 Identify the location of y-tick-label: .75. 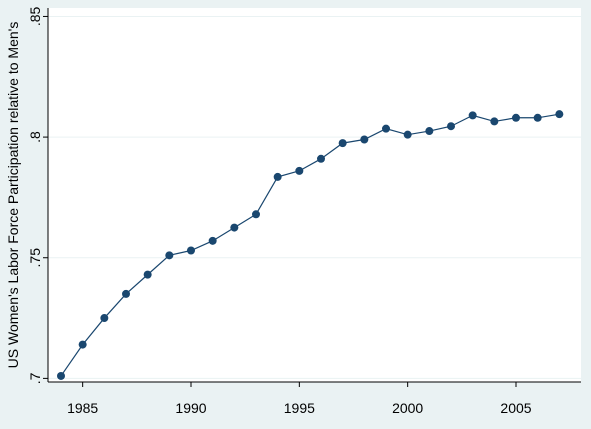
(35, 258).